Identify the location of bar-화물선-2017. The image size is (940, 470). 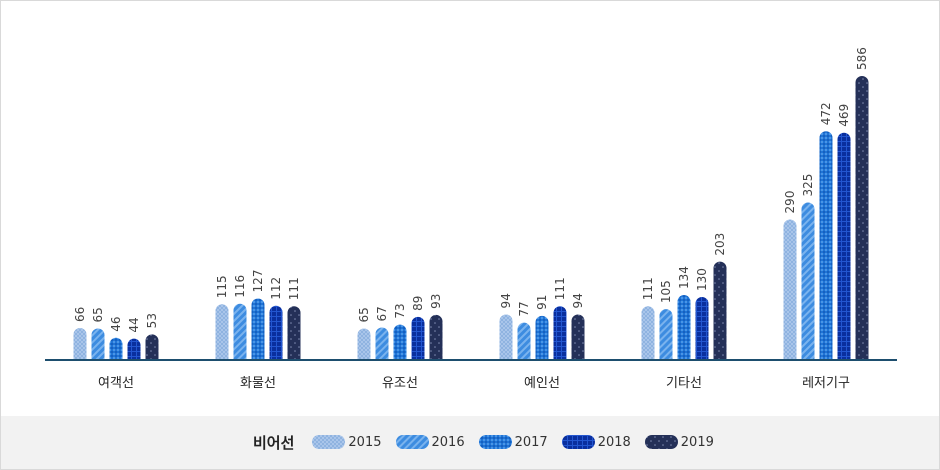
(258, 329).